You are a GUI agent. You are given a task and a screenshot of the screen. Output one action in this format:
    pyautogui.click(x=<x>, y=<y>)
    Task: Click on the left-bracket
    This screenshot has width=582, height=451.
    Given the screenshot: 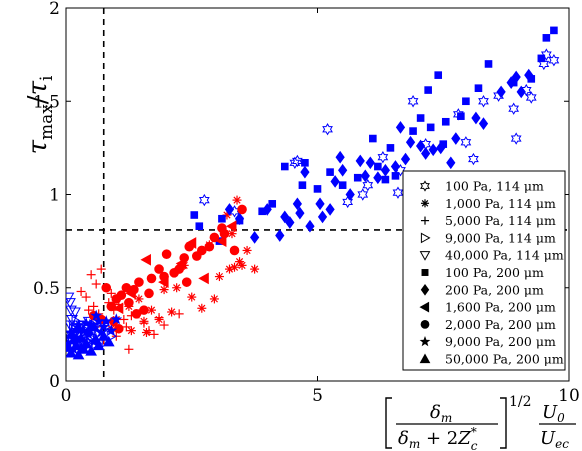 What is the action you would take?
    pyautogui.click(x=388, y=423)
    